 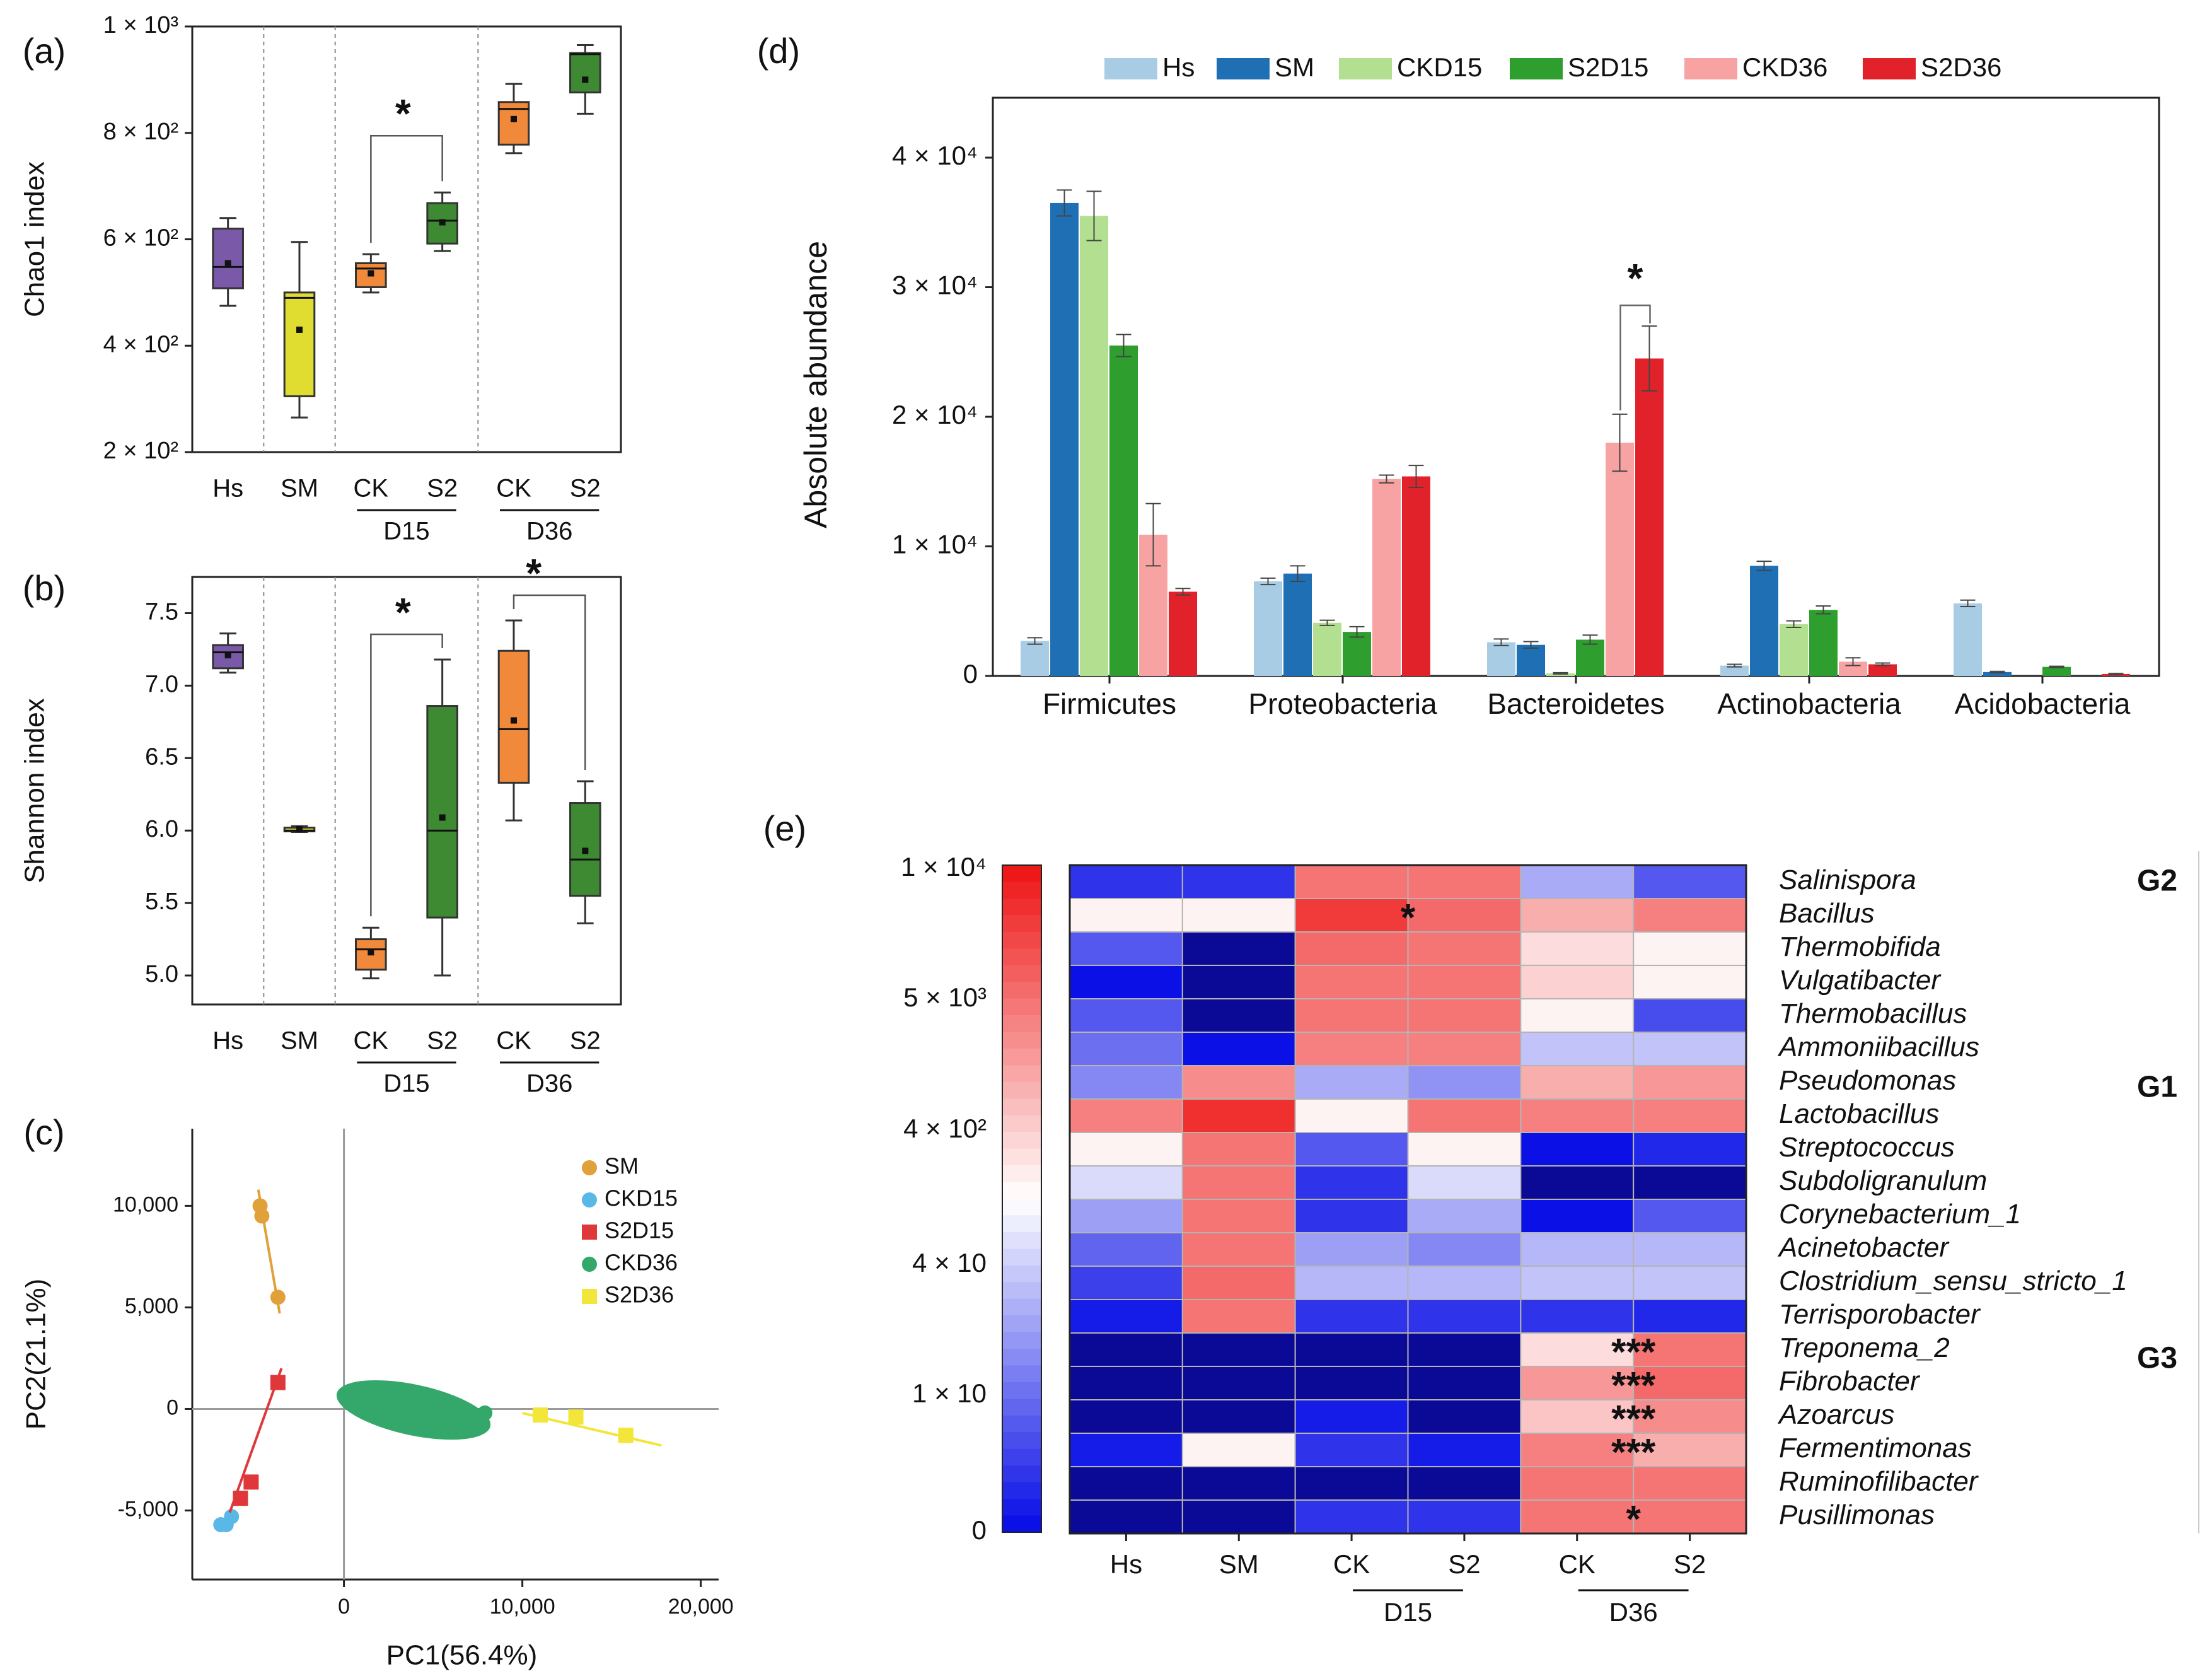 I want to click on legend-label: CKD36, so click(x=641, y=1263).